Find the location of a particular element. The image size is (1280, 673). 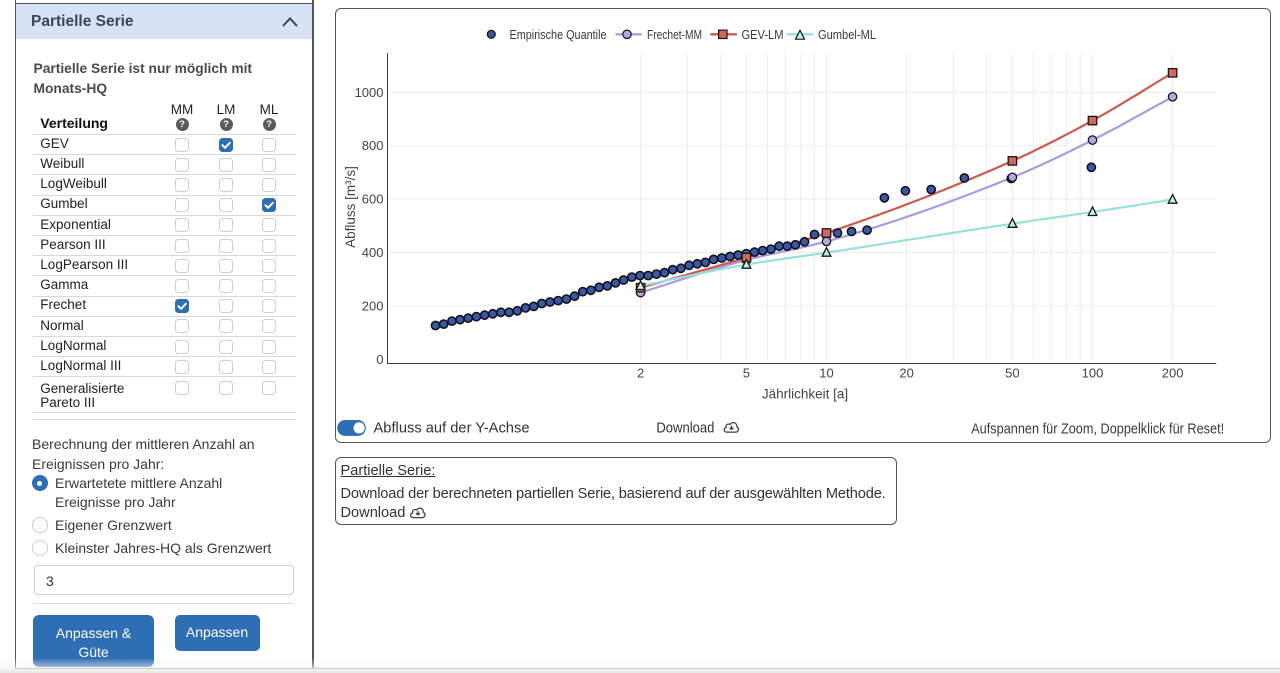

svg-text: 50 is located at coordinates (1012, 373).